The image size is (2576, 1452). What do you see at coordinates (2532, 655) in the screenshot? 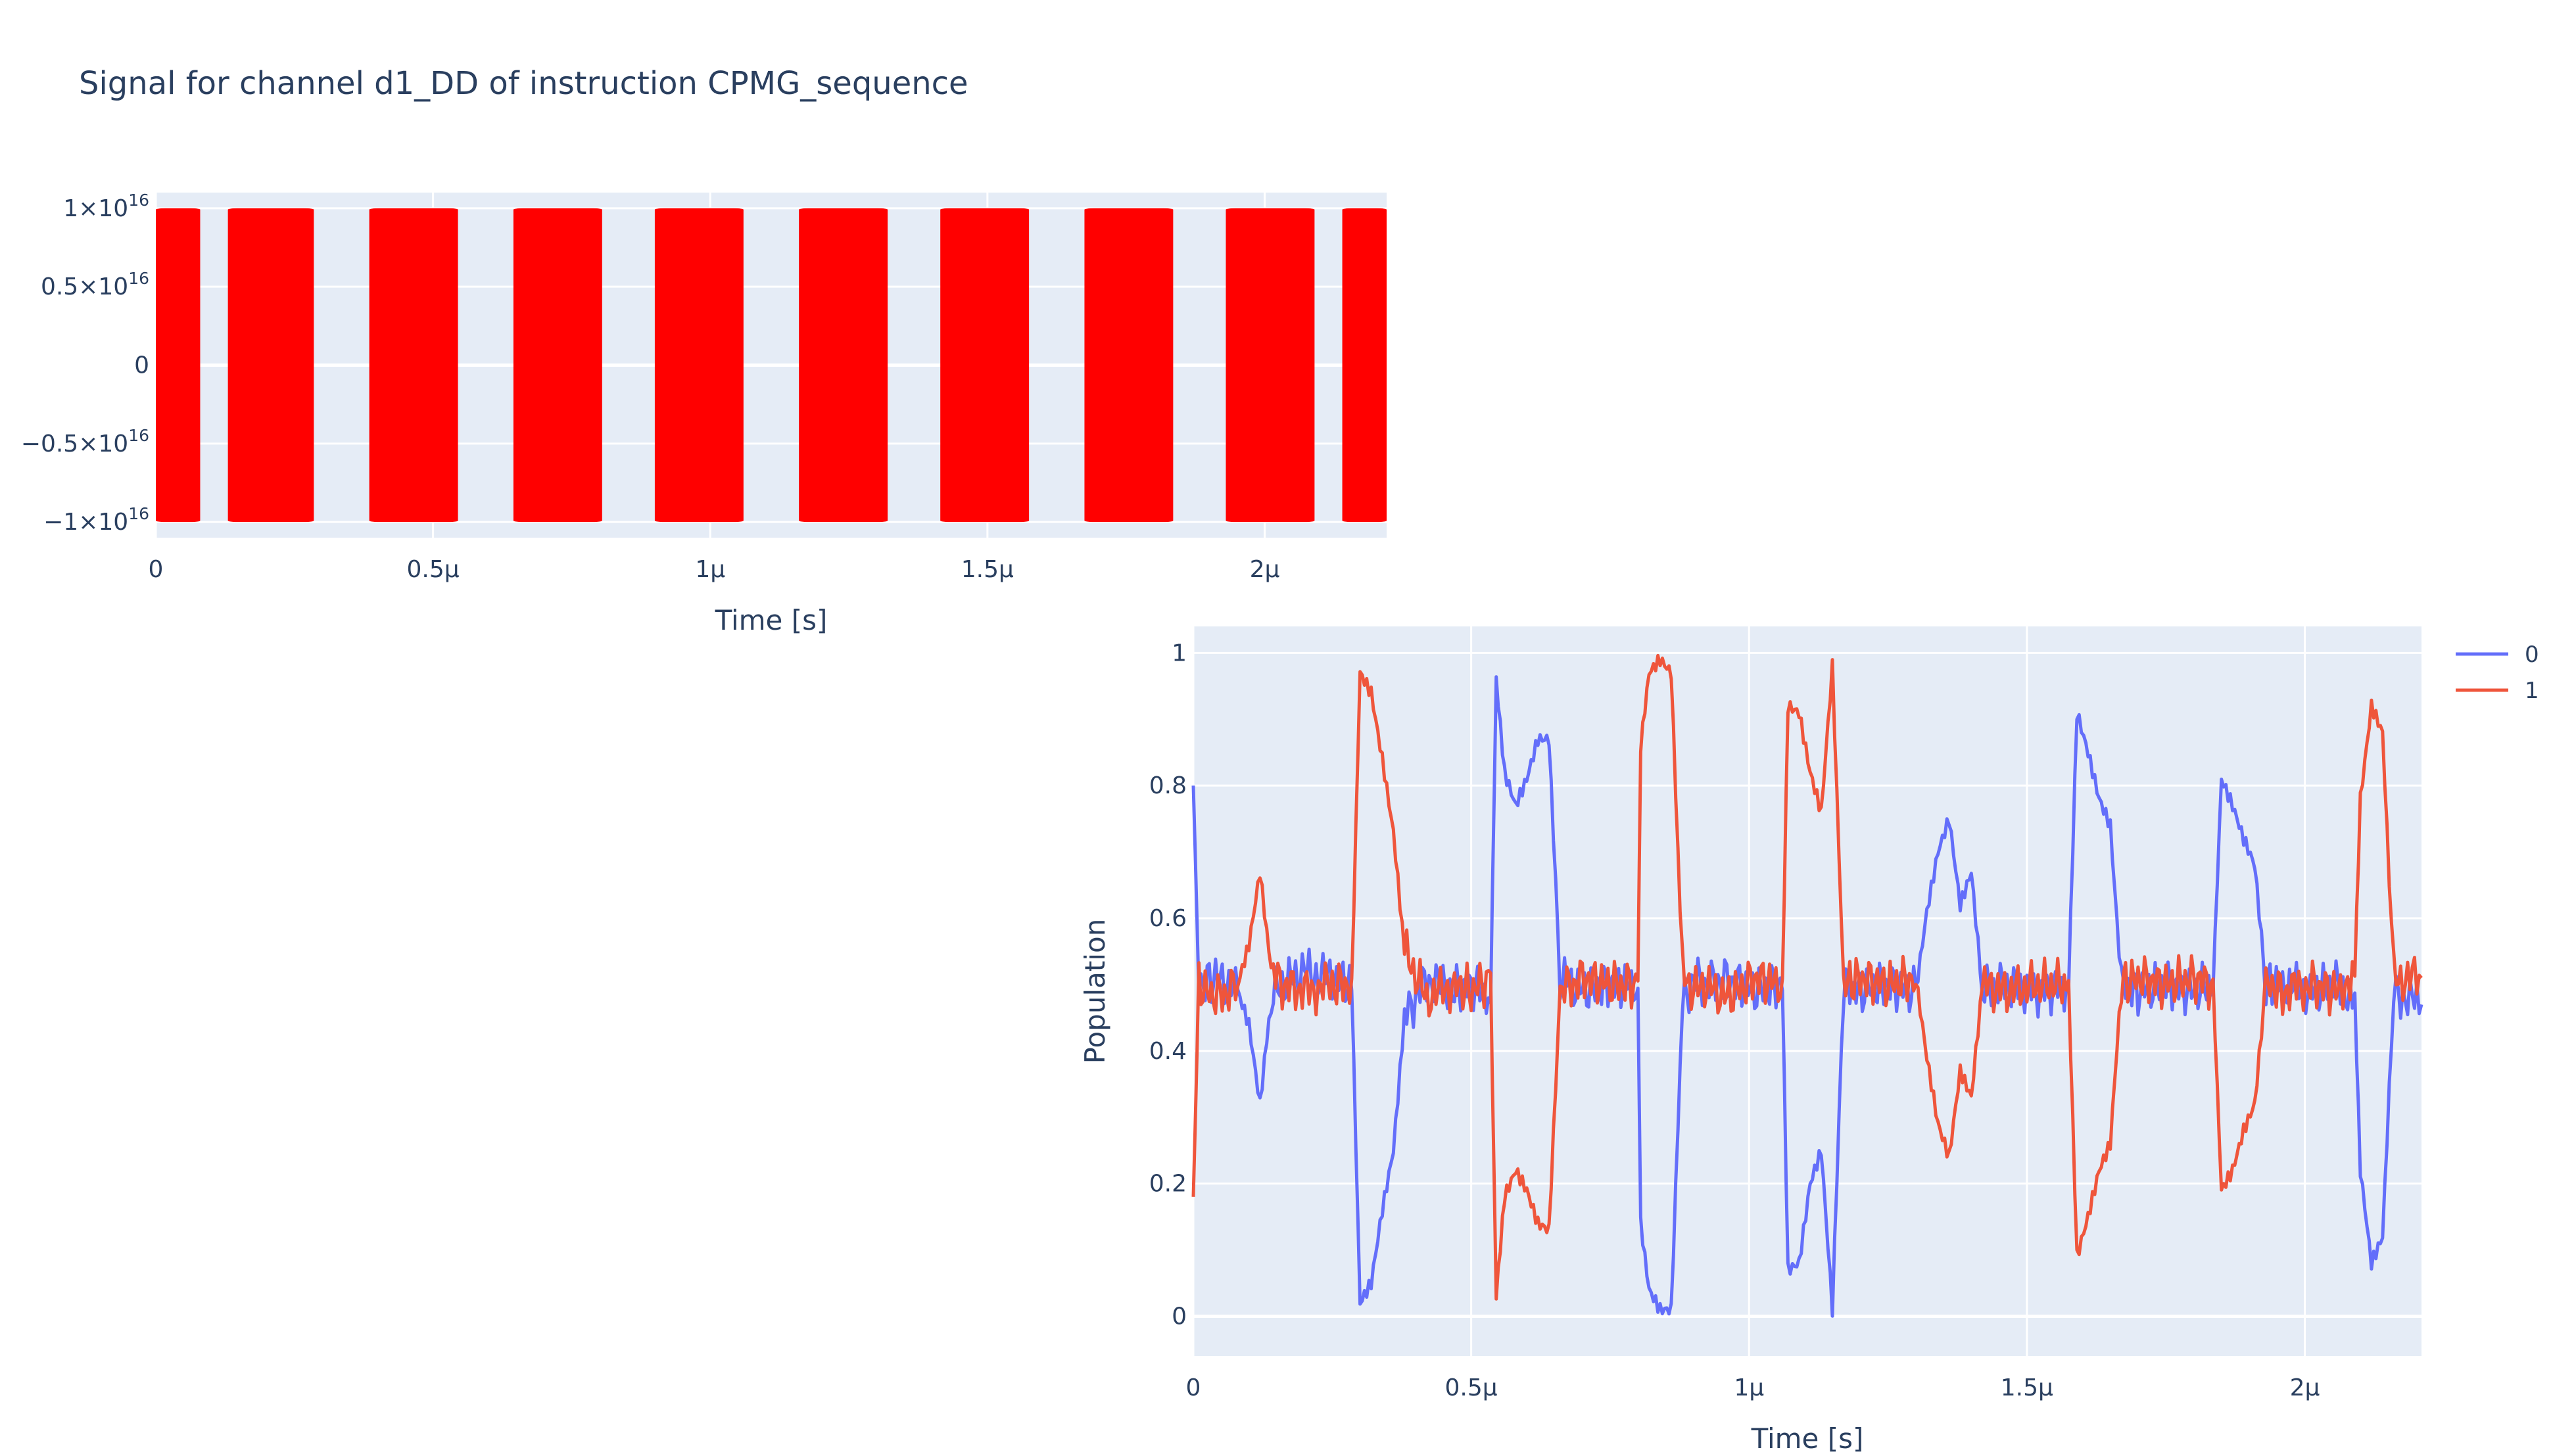
I see `legend-label: 0` at bounding box center [2532, 655].